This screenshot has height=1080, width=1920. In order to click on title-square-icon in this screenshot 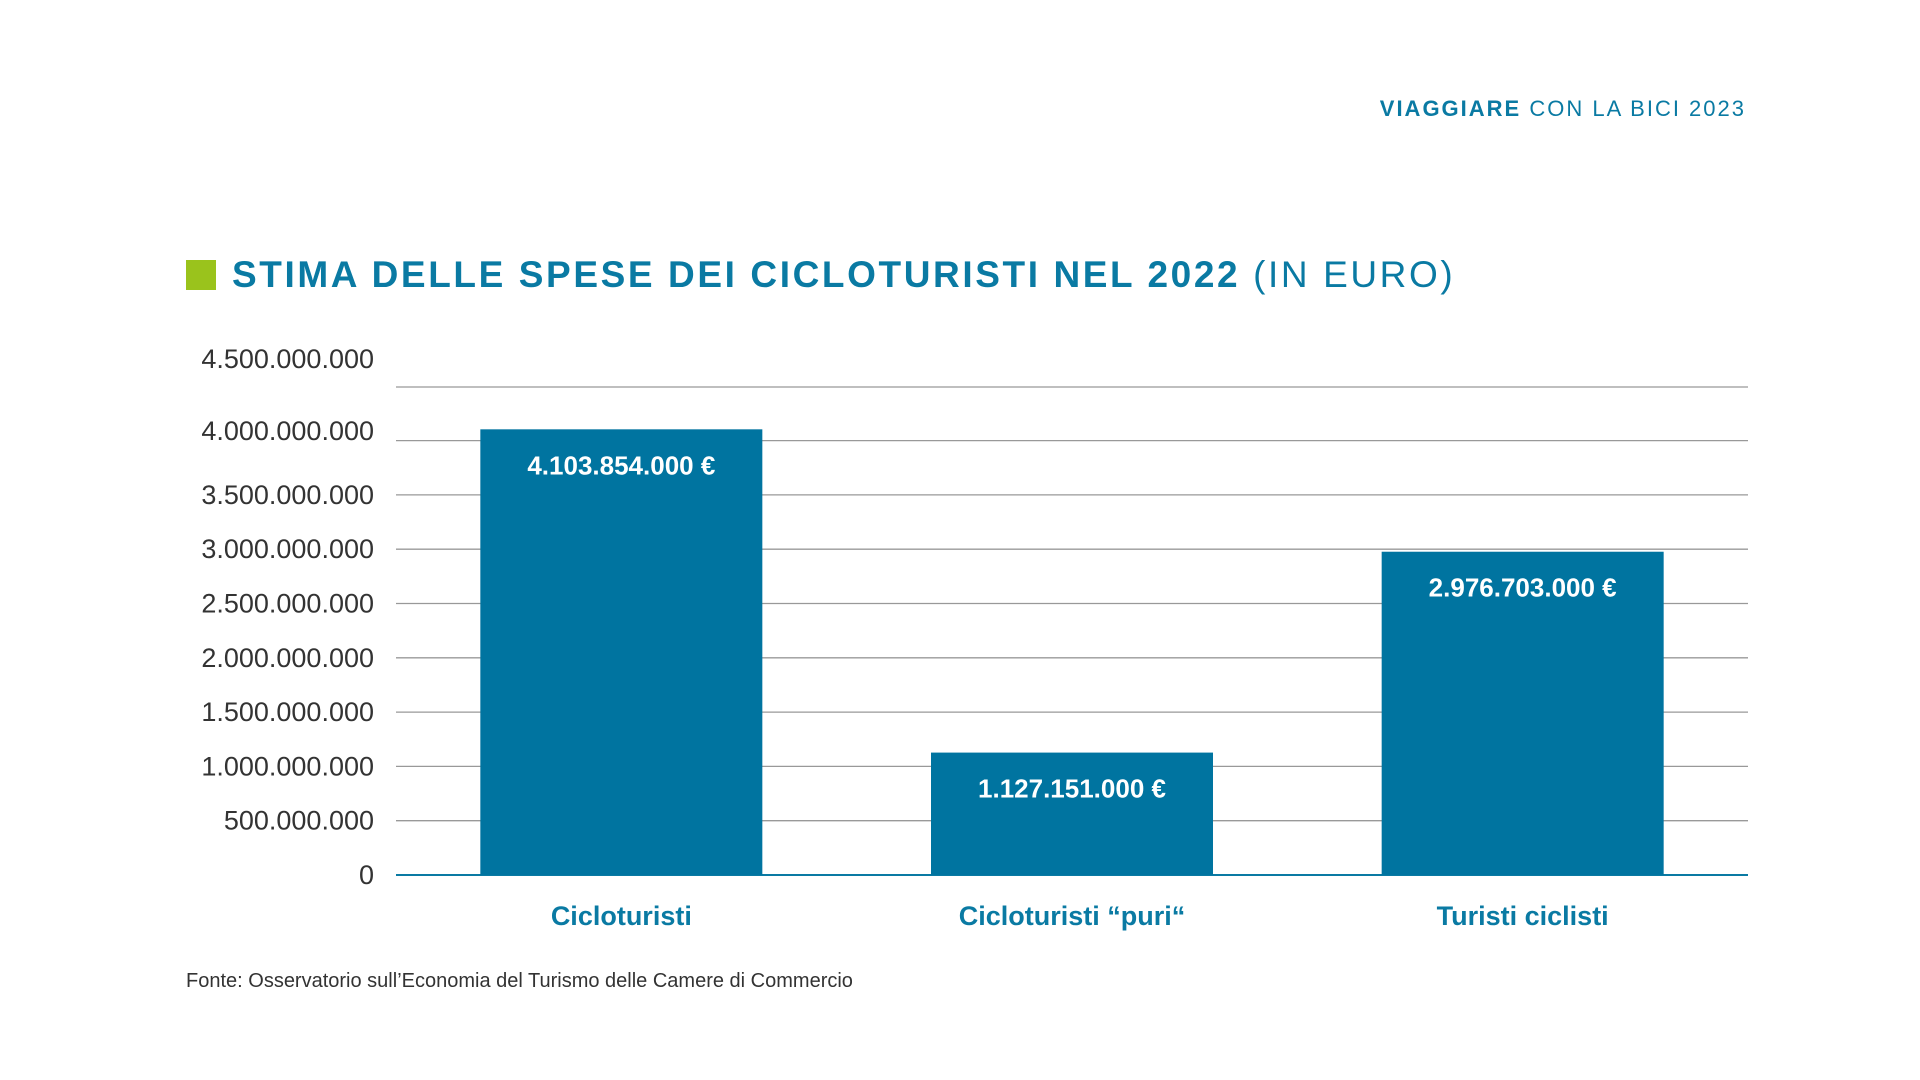, I will do `click(201, 275)`.